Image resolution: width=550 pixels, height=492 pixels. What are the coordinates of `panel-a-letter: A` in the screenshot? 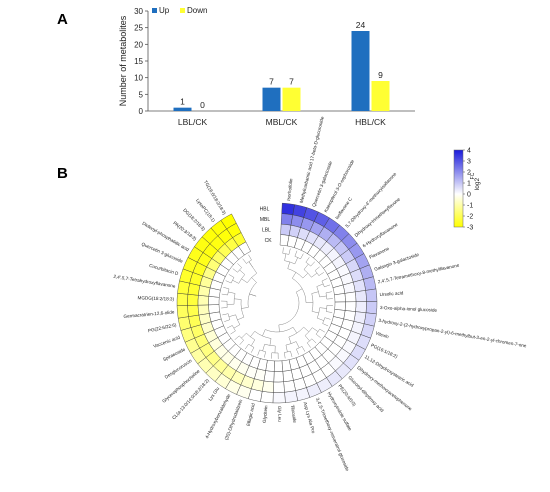 It's located at (62, 19).